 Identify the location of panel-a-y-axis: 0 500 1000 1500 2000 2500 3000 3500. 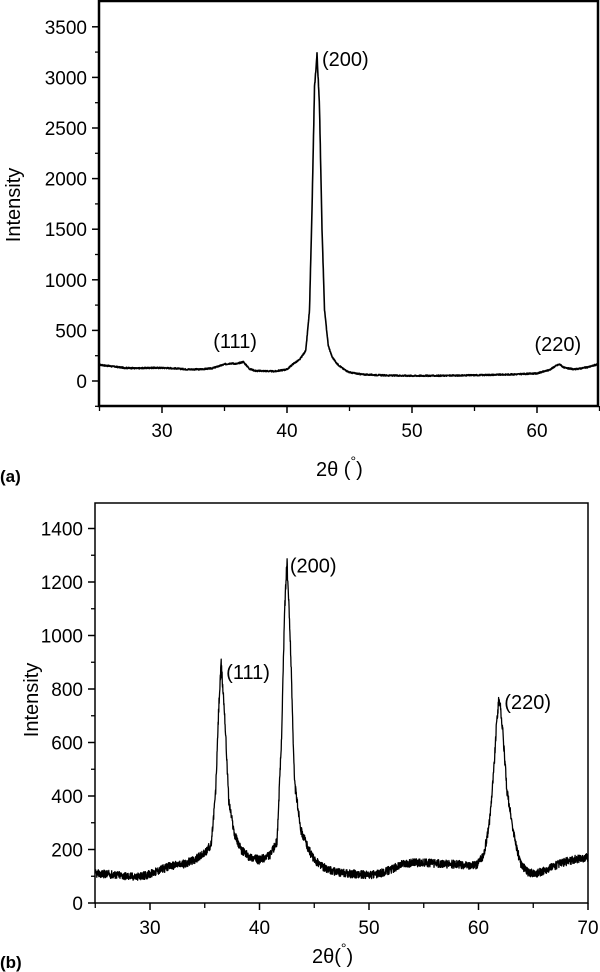
(72, 212).